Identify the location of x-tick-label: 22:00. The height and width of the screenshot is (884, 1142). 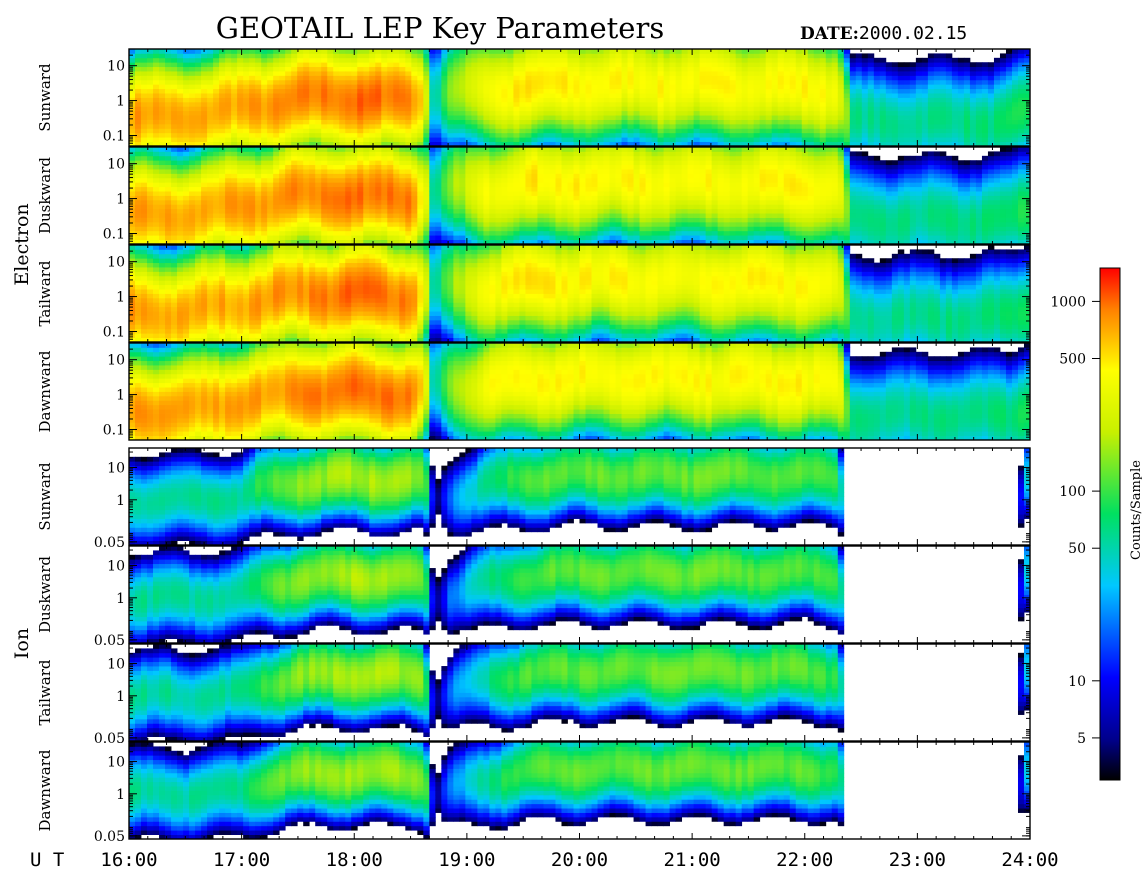
(804, 860).